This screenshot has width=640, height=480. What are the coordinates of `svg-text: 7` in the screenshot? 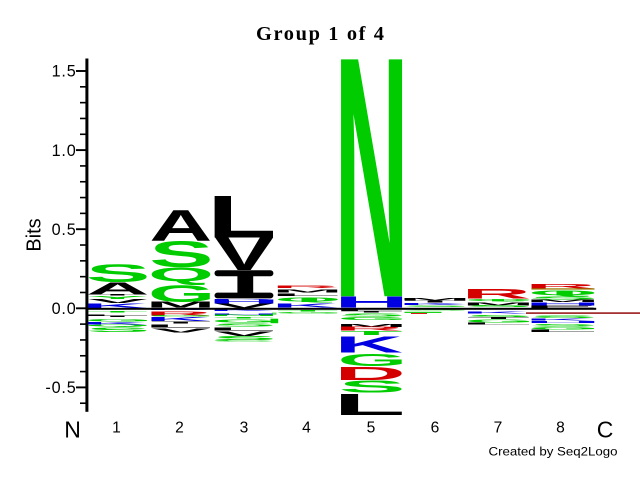 It's located at (498, 428).